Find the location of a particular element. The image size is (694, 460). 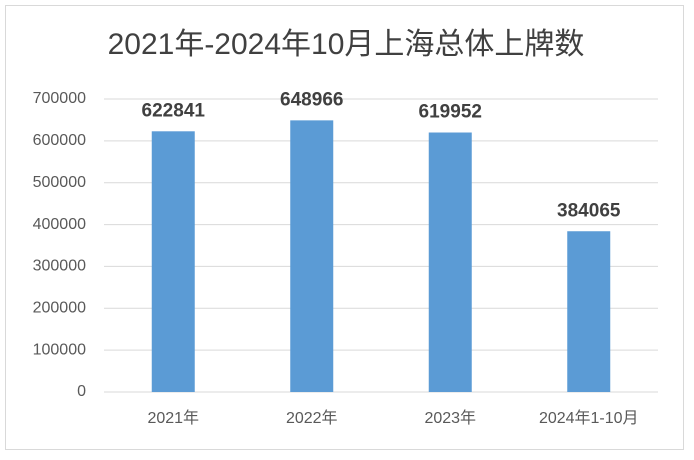

value-label: 648966 is located at coordinates (311, 99).